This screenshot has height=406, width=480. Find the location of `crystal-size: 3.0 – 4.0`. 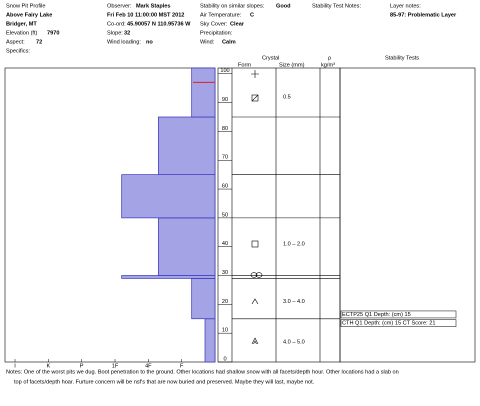

crystal-size: 3.0 – 4.0 is located at coordinates (294, 302).